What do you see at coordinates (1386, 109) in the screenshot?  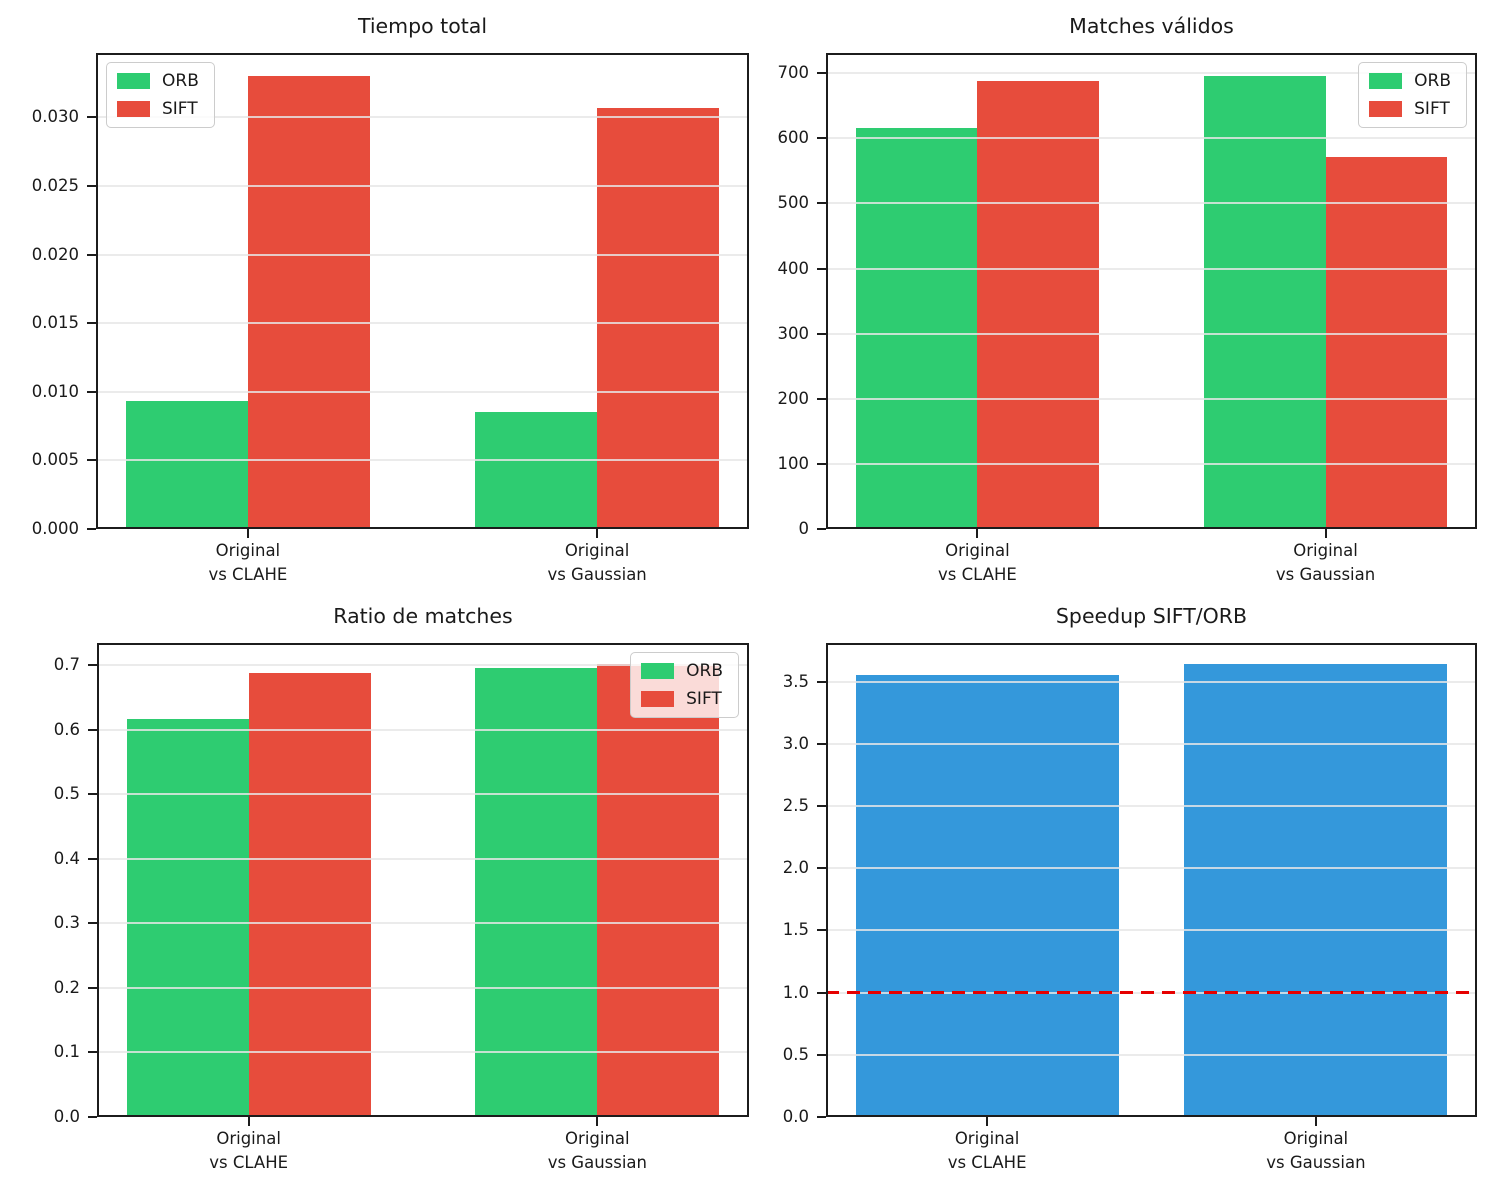 I see `legend-swatch-sift` at bounding box center [1386, 109].